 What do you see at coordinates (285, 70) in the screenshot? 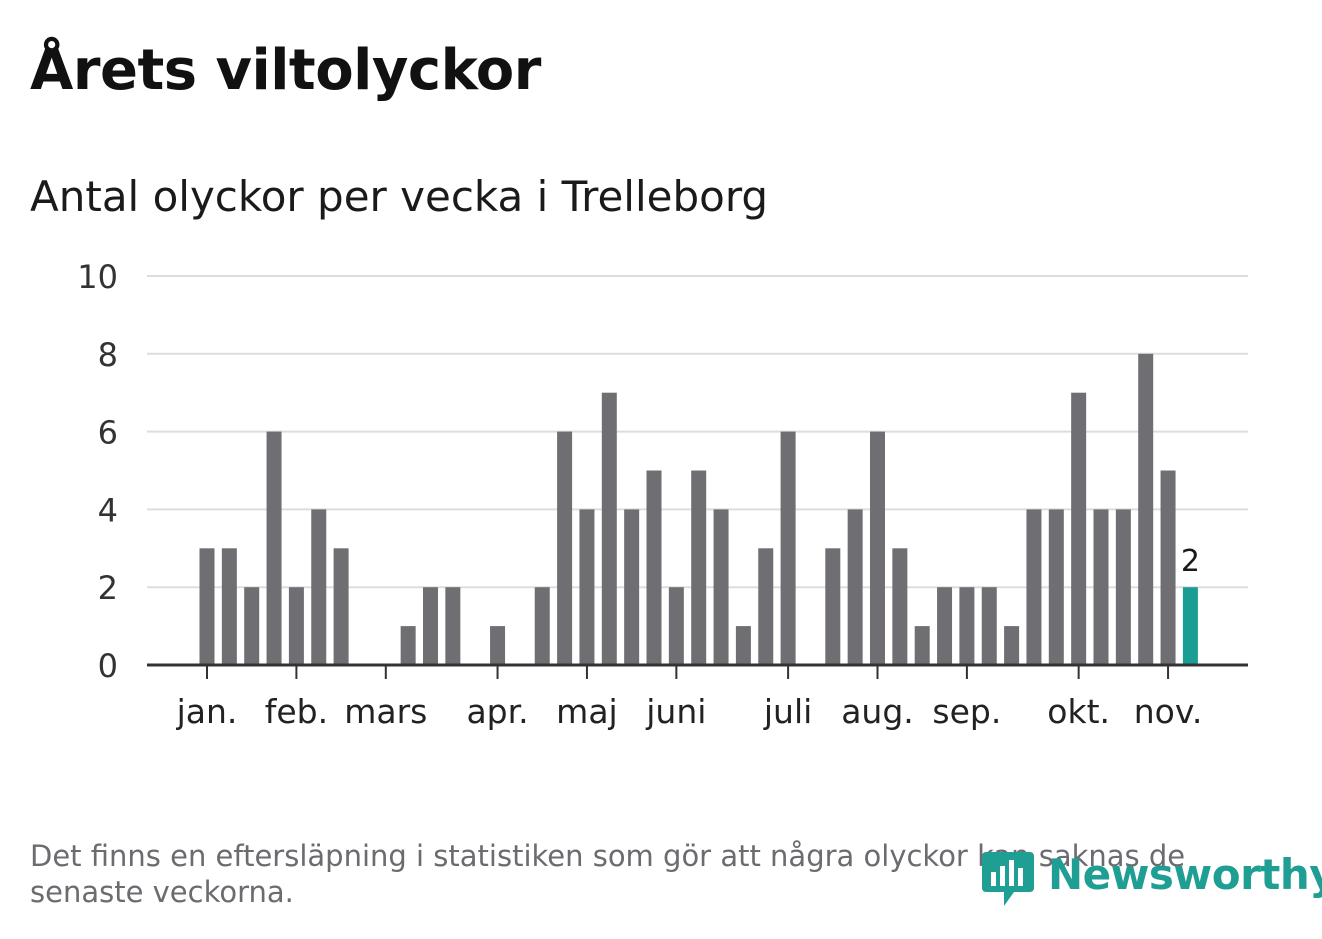
I see `chart-title: Årets viltolyckor` at bounding box center [285, 70].